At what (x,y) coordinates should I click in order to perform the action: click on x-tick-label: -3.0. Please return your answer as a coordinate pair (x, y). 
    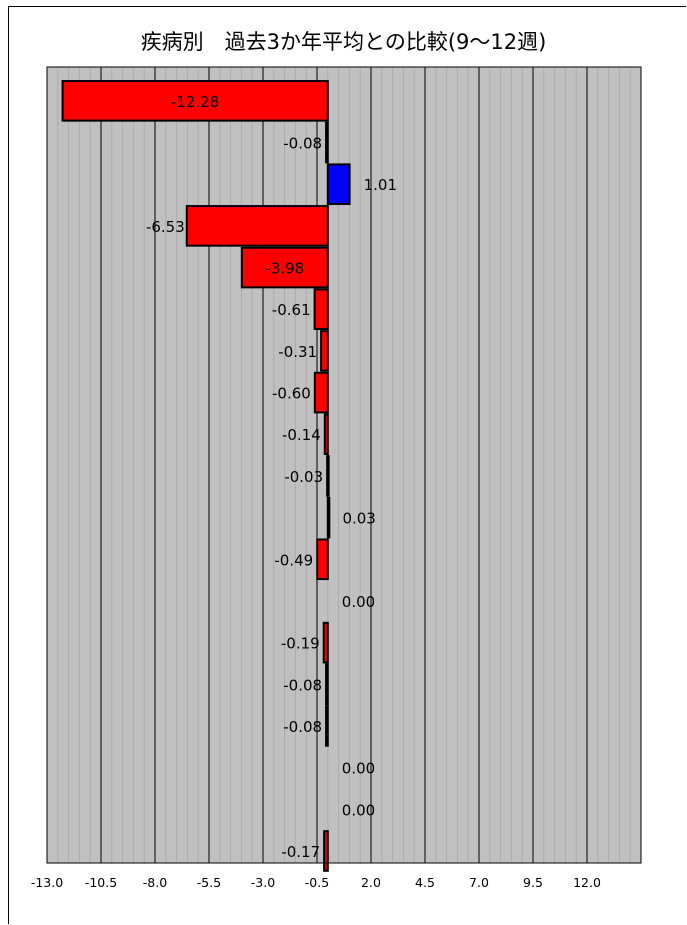
    Looking at the image, I should click on (263, 882).